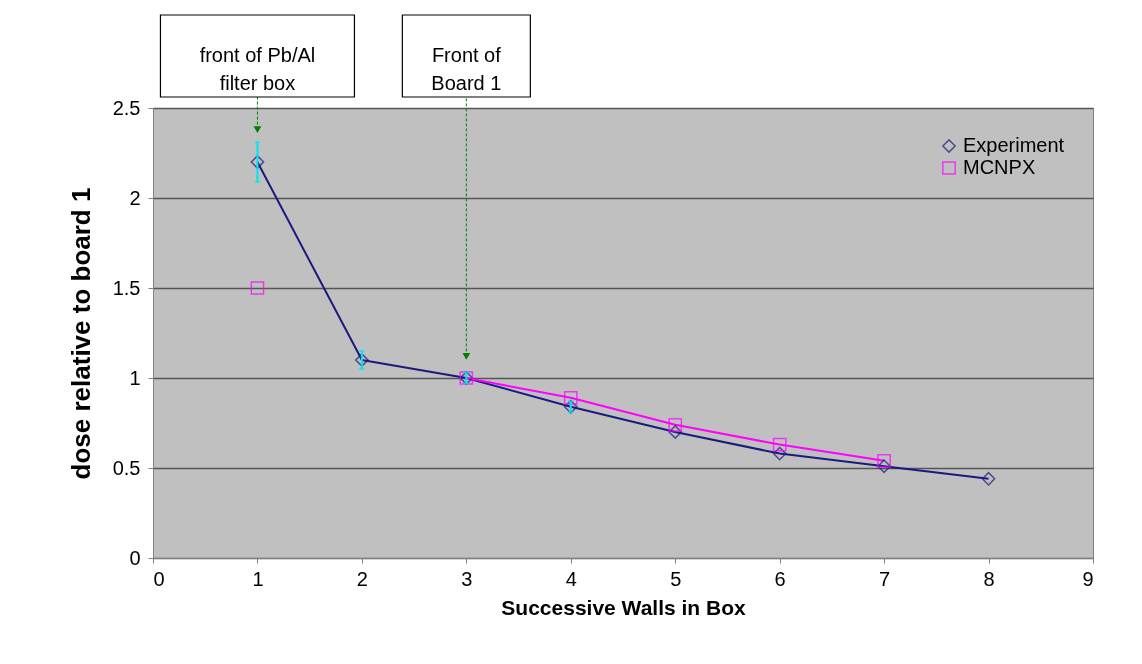  What do you see at coordinates (466, 69) in the screenshot?
I see `annotation: Front of Board 1` at bounding box center [466, 69].